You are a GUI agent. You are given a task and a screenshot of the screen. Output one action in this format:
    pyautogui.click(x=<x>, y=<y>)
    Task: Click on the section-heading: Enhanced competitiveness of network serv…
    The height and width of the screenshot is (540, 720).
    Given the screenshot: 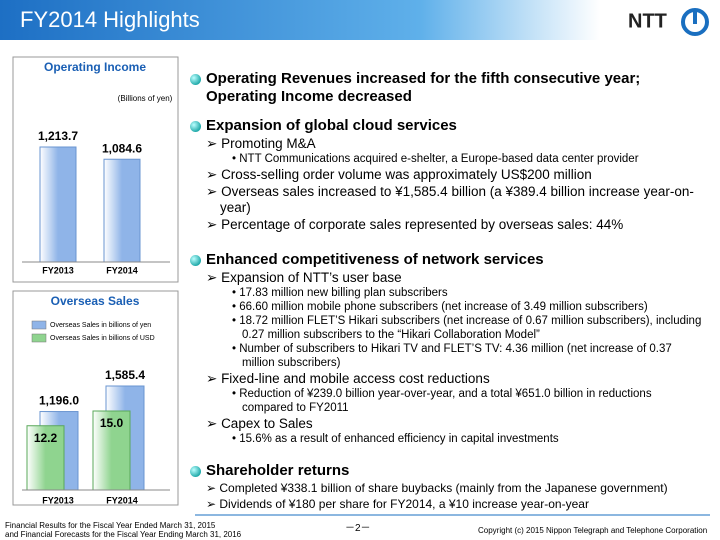 What is the action you would take?
    pyautogui.click(x=447, y=260)
    